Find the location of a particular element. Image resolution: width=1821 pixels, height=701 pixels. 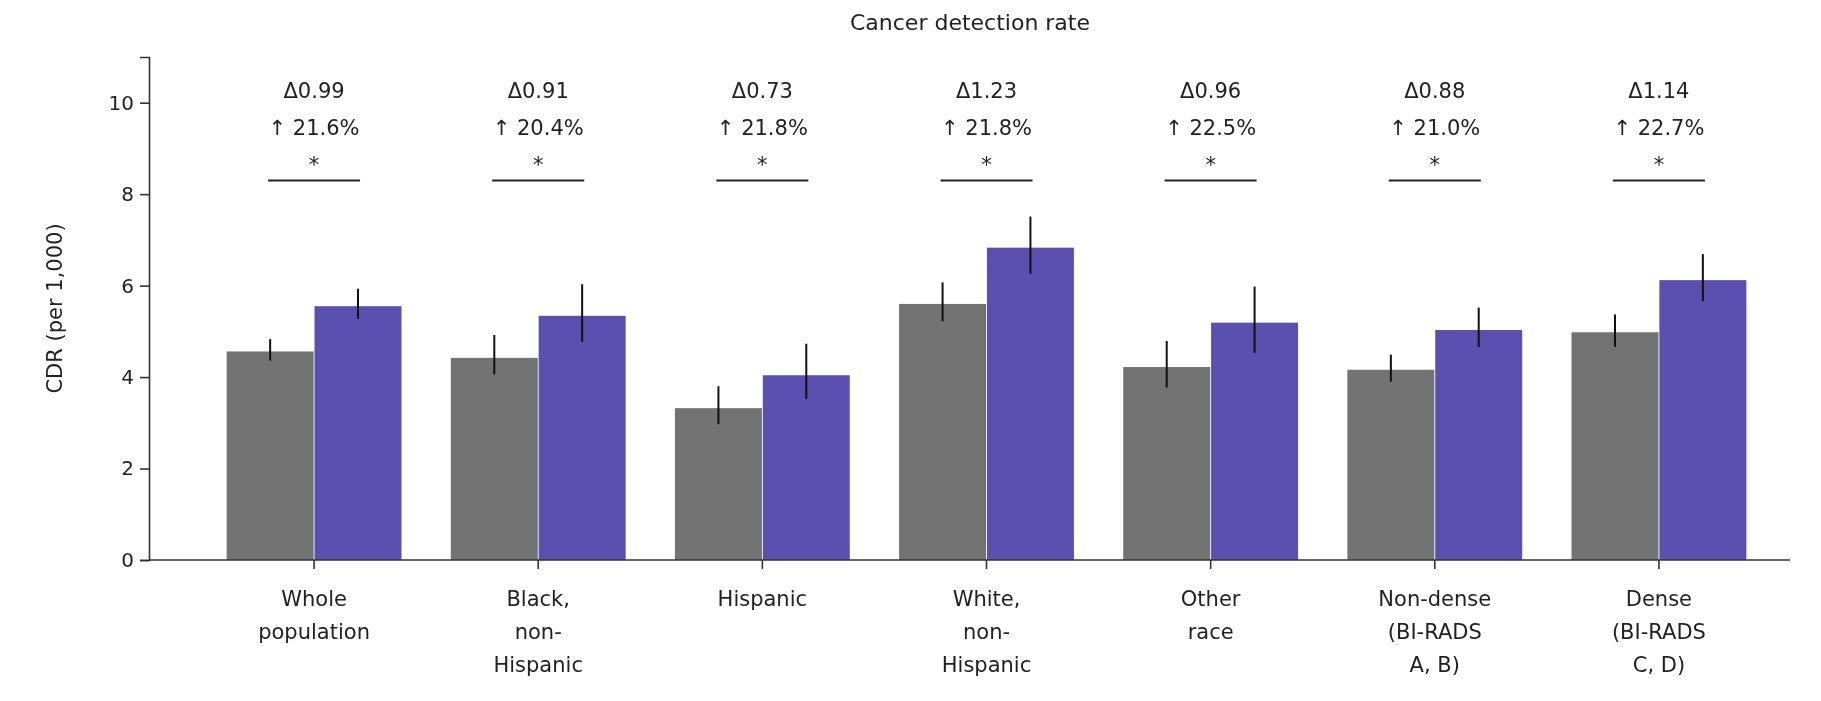

y-tick-label: 0 is located at coordinates (127, 559).